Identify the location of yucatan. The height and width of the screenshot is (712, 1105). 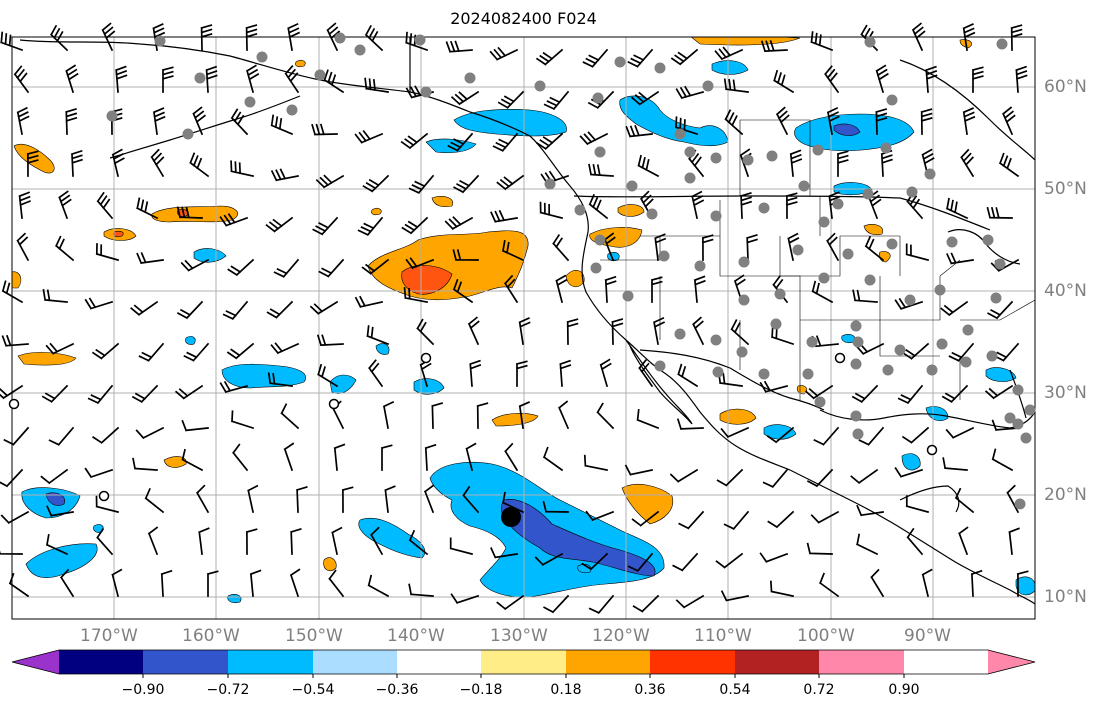
(929, 499).